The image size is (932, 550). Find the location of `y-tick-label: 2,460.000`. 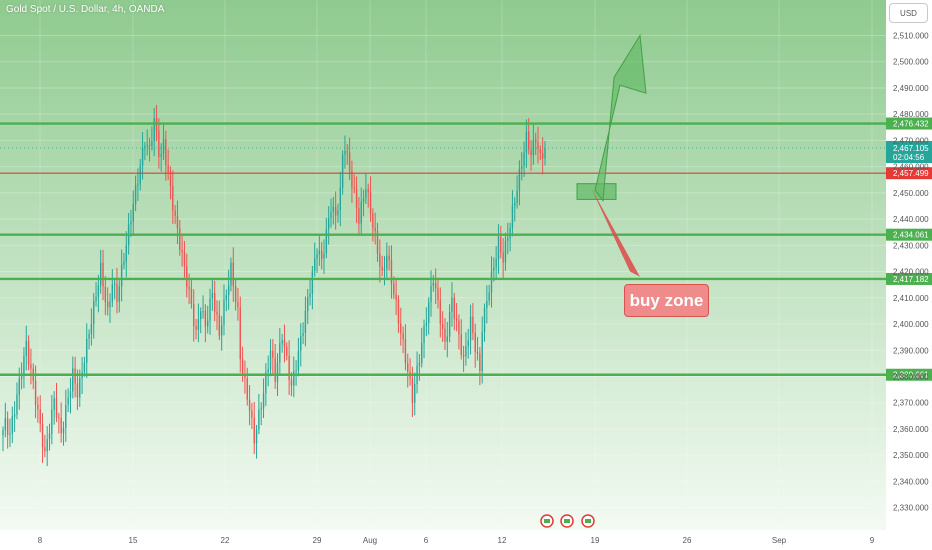

y-tick-label: 2,460.000 is located at coordinates (911, 167).